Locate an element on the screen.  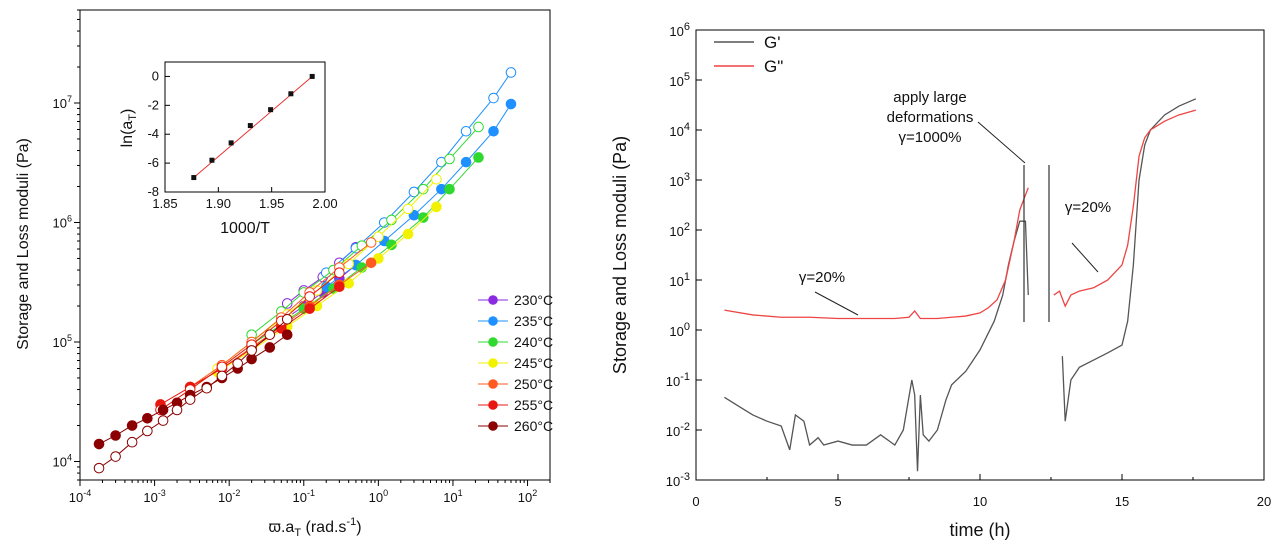
right-legend: G' G" is located at coordinates (748, 54).